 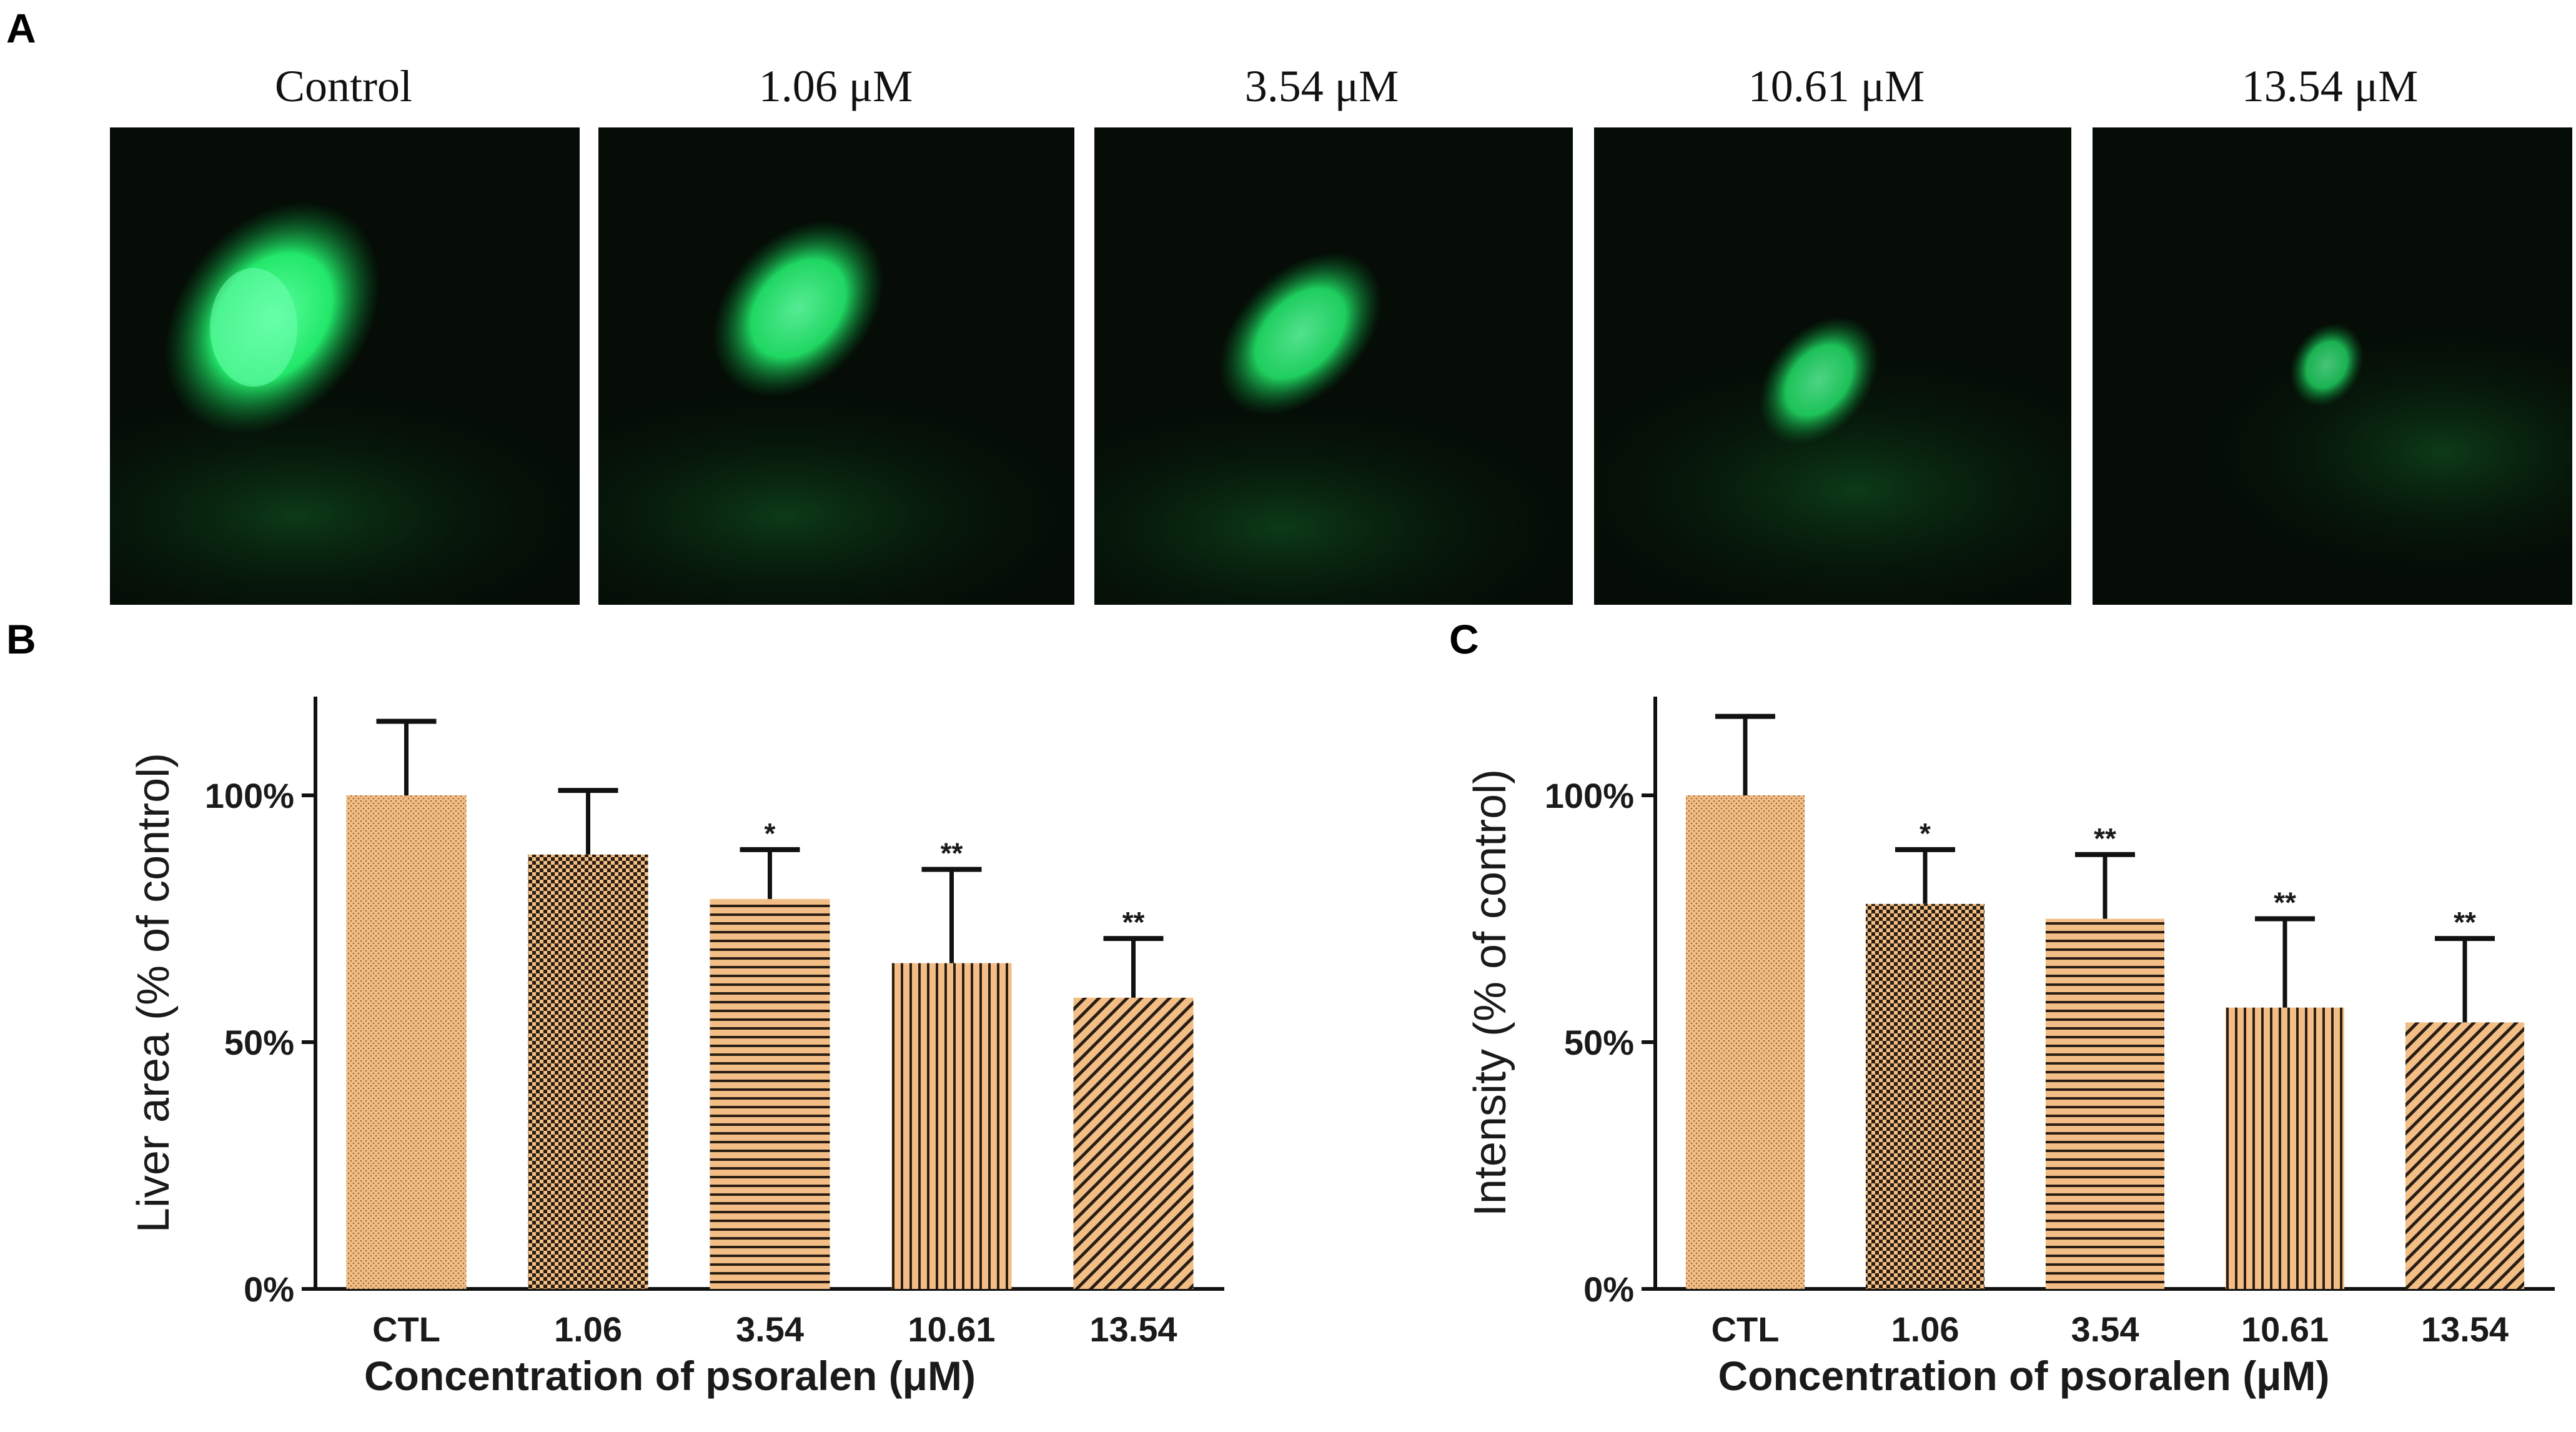 What do you see at coordinates (21, 28) in the screenshot?
I see `panel-label-a: A` at bounding box center [21, 28].